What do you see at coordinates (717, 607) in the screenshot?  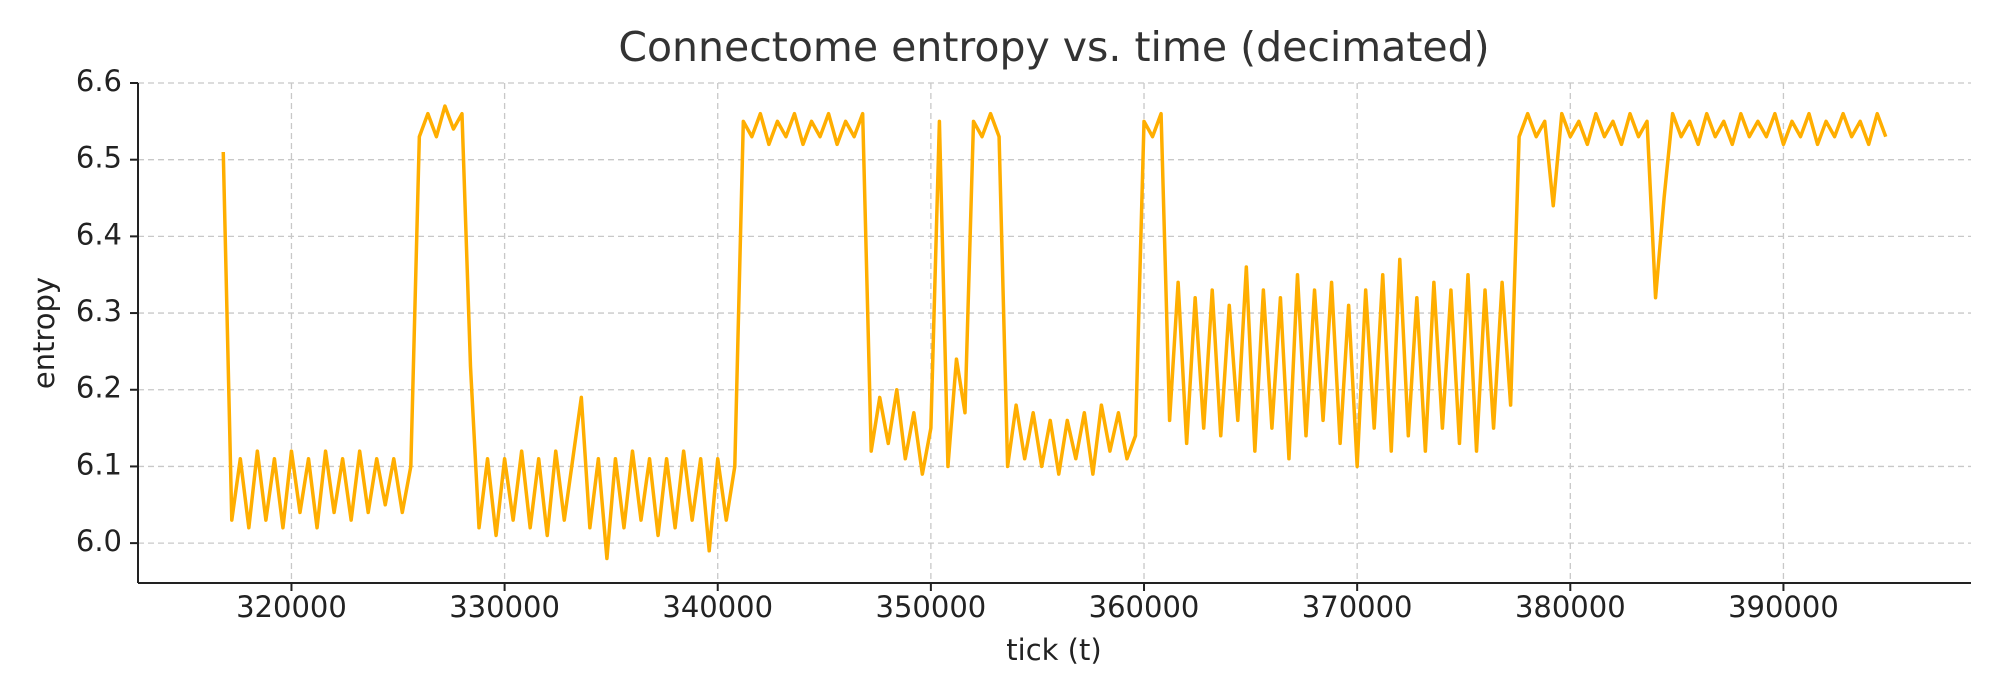 I see `x-tick-label: 340000` at bounding box center [717, 607].